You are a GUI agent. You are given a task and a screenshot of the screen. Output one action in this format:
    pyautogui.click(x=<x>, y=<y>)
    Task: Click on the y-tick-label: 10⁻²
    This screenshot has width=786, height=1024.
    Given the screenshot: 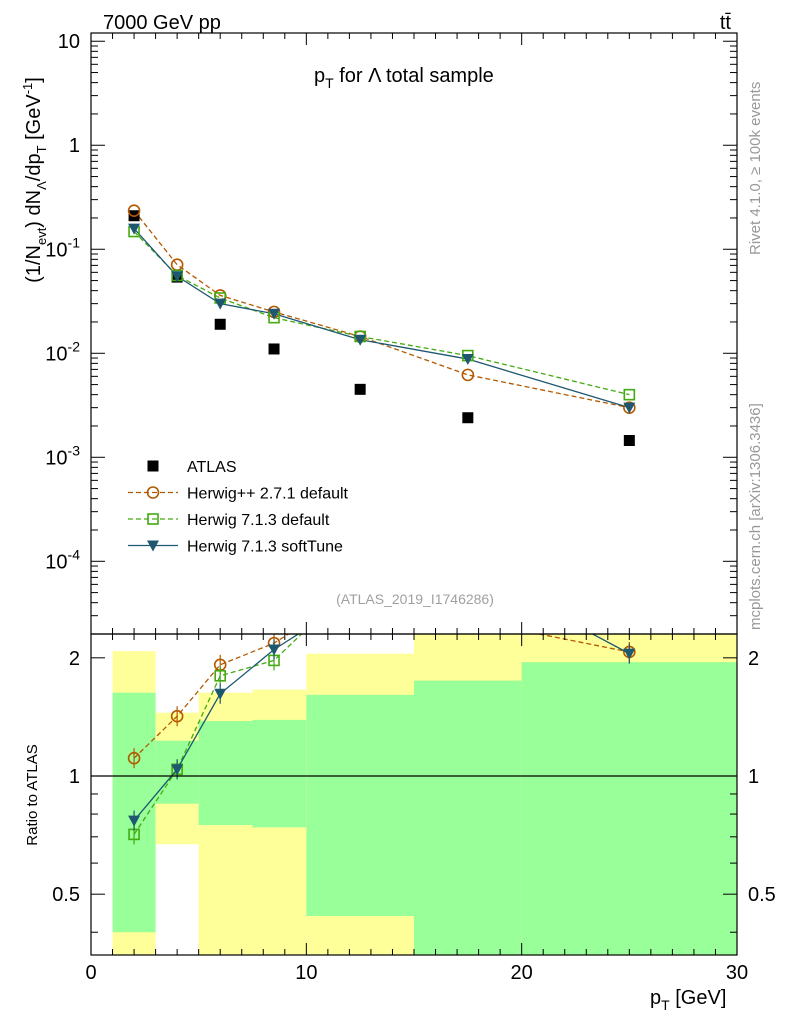 What is the action you would take?
    pyautogui.click(x=62, y=351)
    